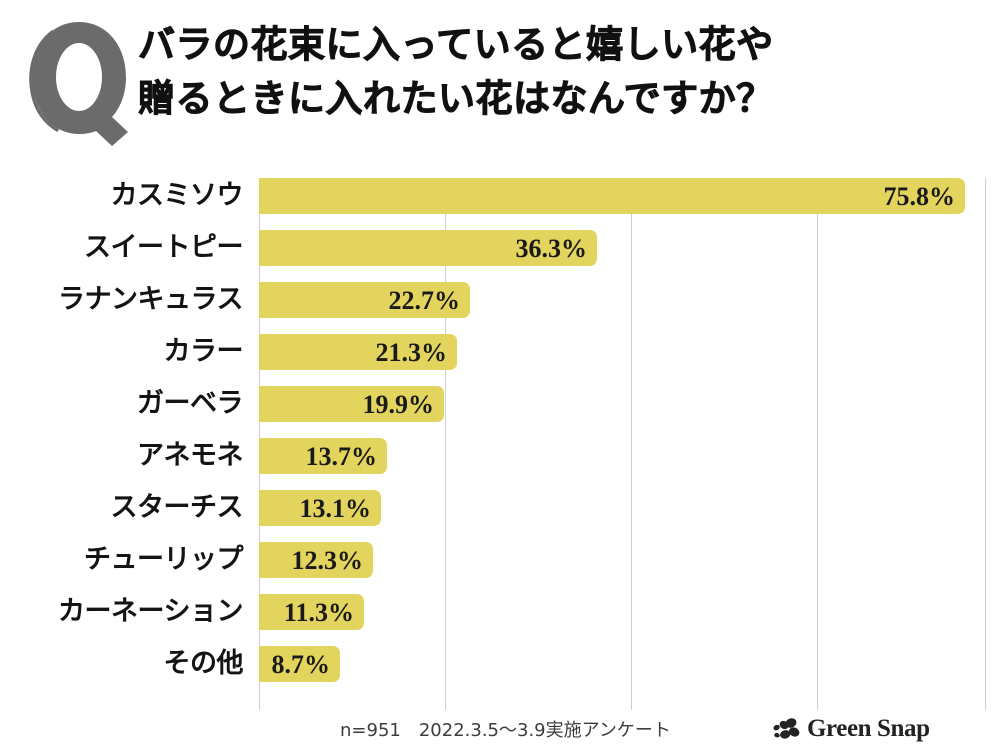 The image size is (1000, 750). I want to click on brand-name: Green Snap, so click(868, 728).